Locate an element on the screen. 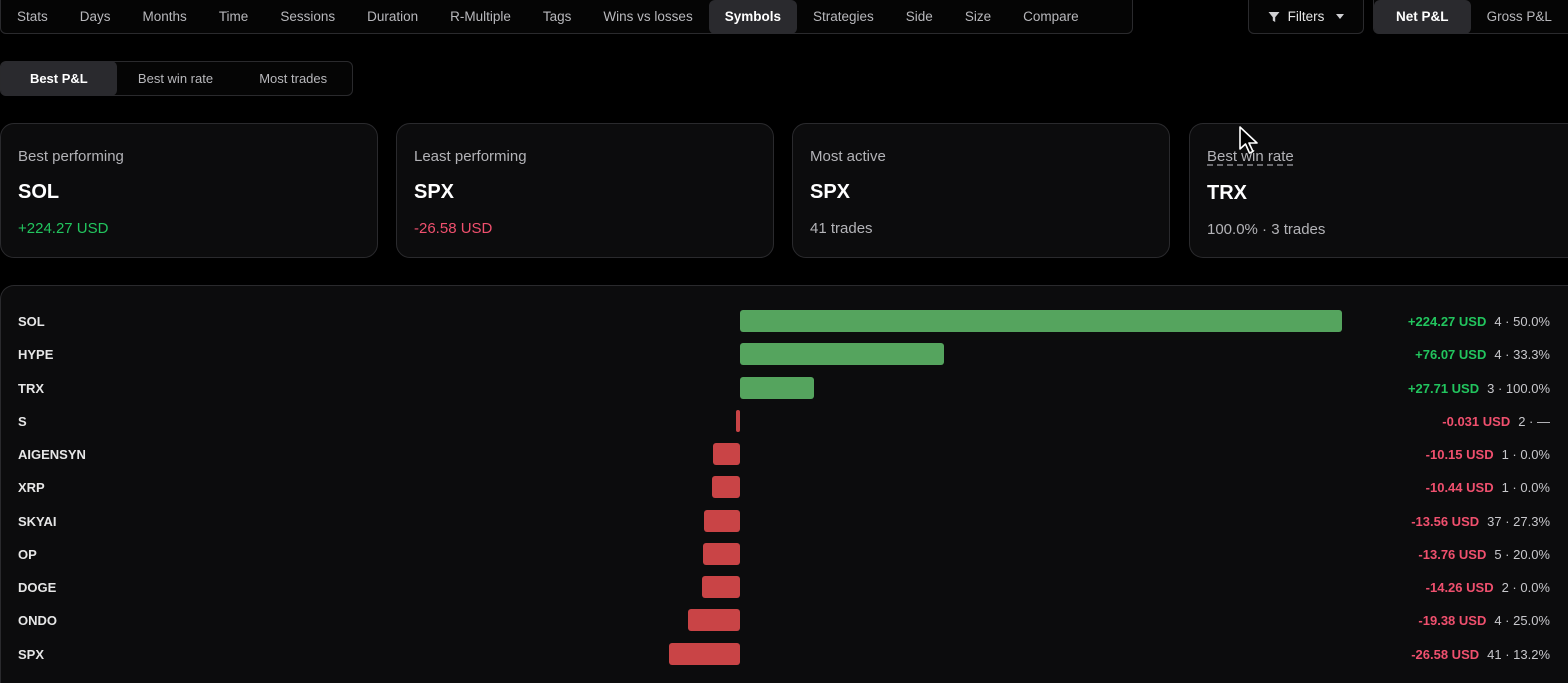 This screenshot has width=1568, height=683. chart-row: SOL +224.27 USD 4 · 50.0% is located at coordinates (784, 321).